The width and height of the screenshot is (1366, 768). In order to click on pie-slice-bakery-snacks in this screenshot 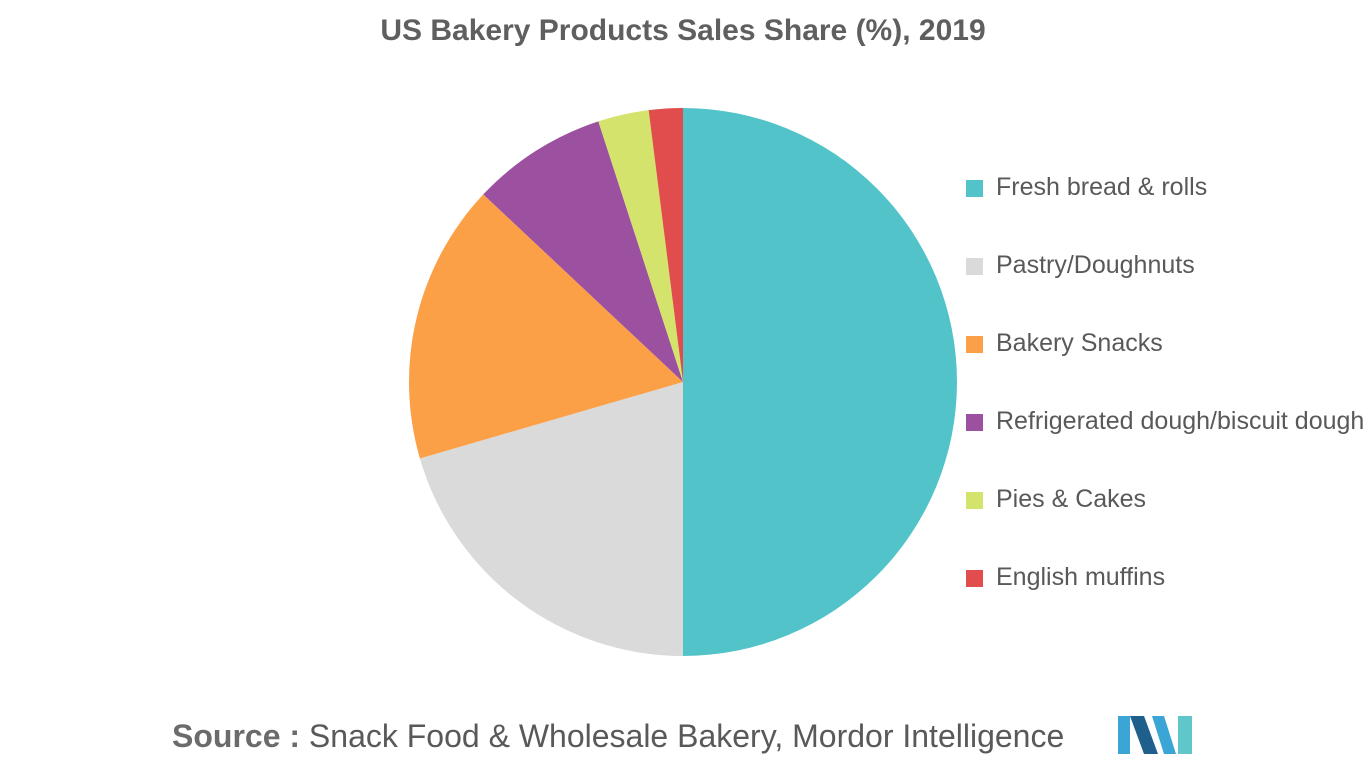, I will do `click(546, 326)`.